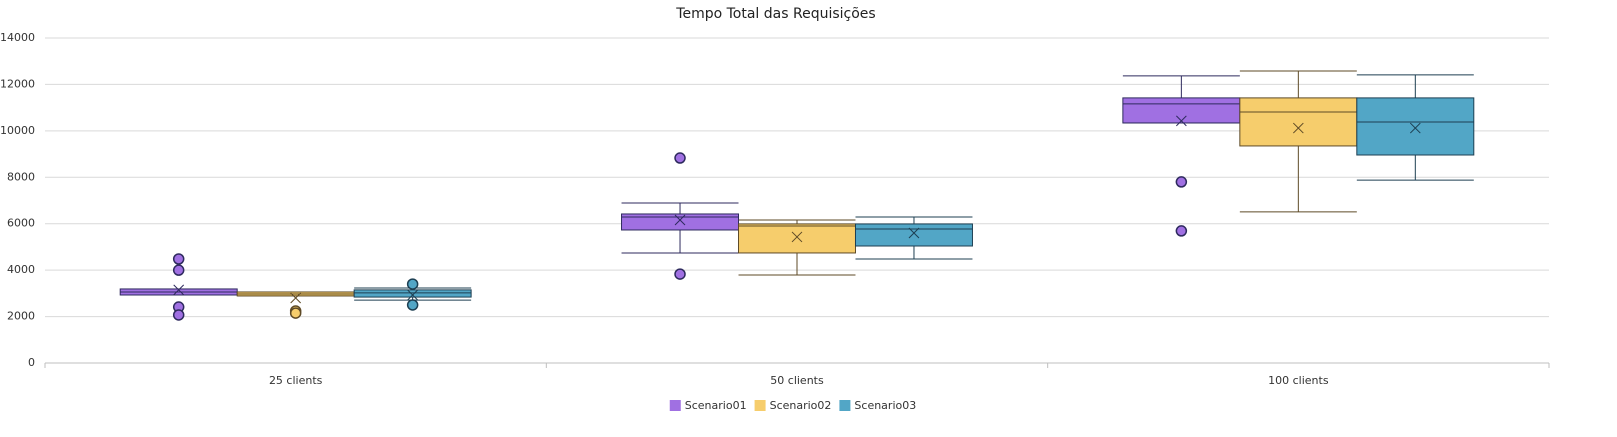  I want to click on legend-label: Scenario03, so click(885, 405).